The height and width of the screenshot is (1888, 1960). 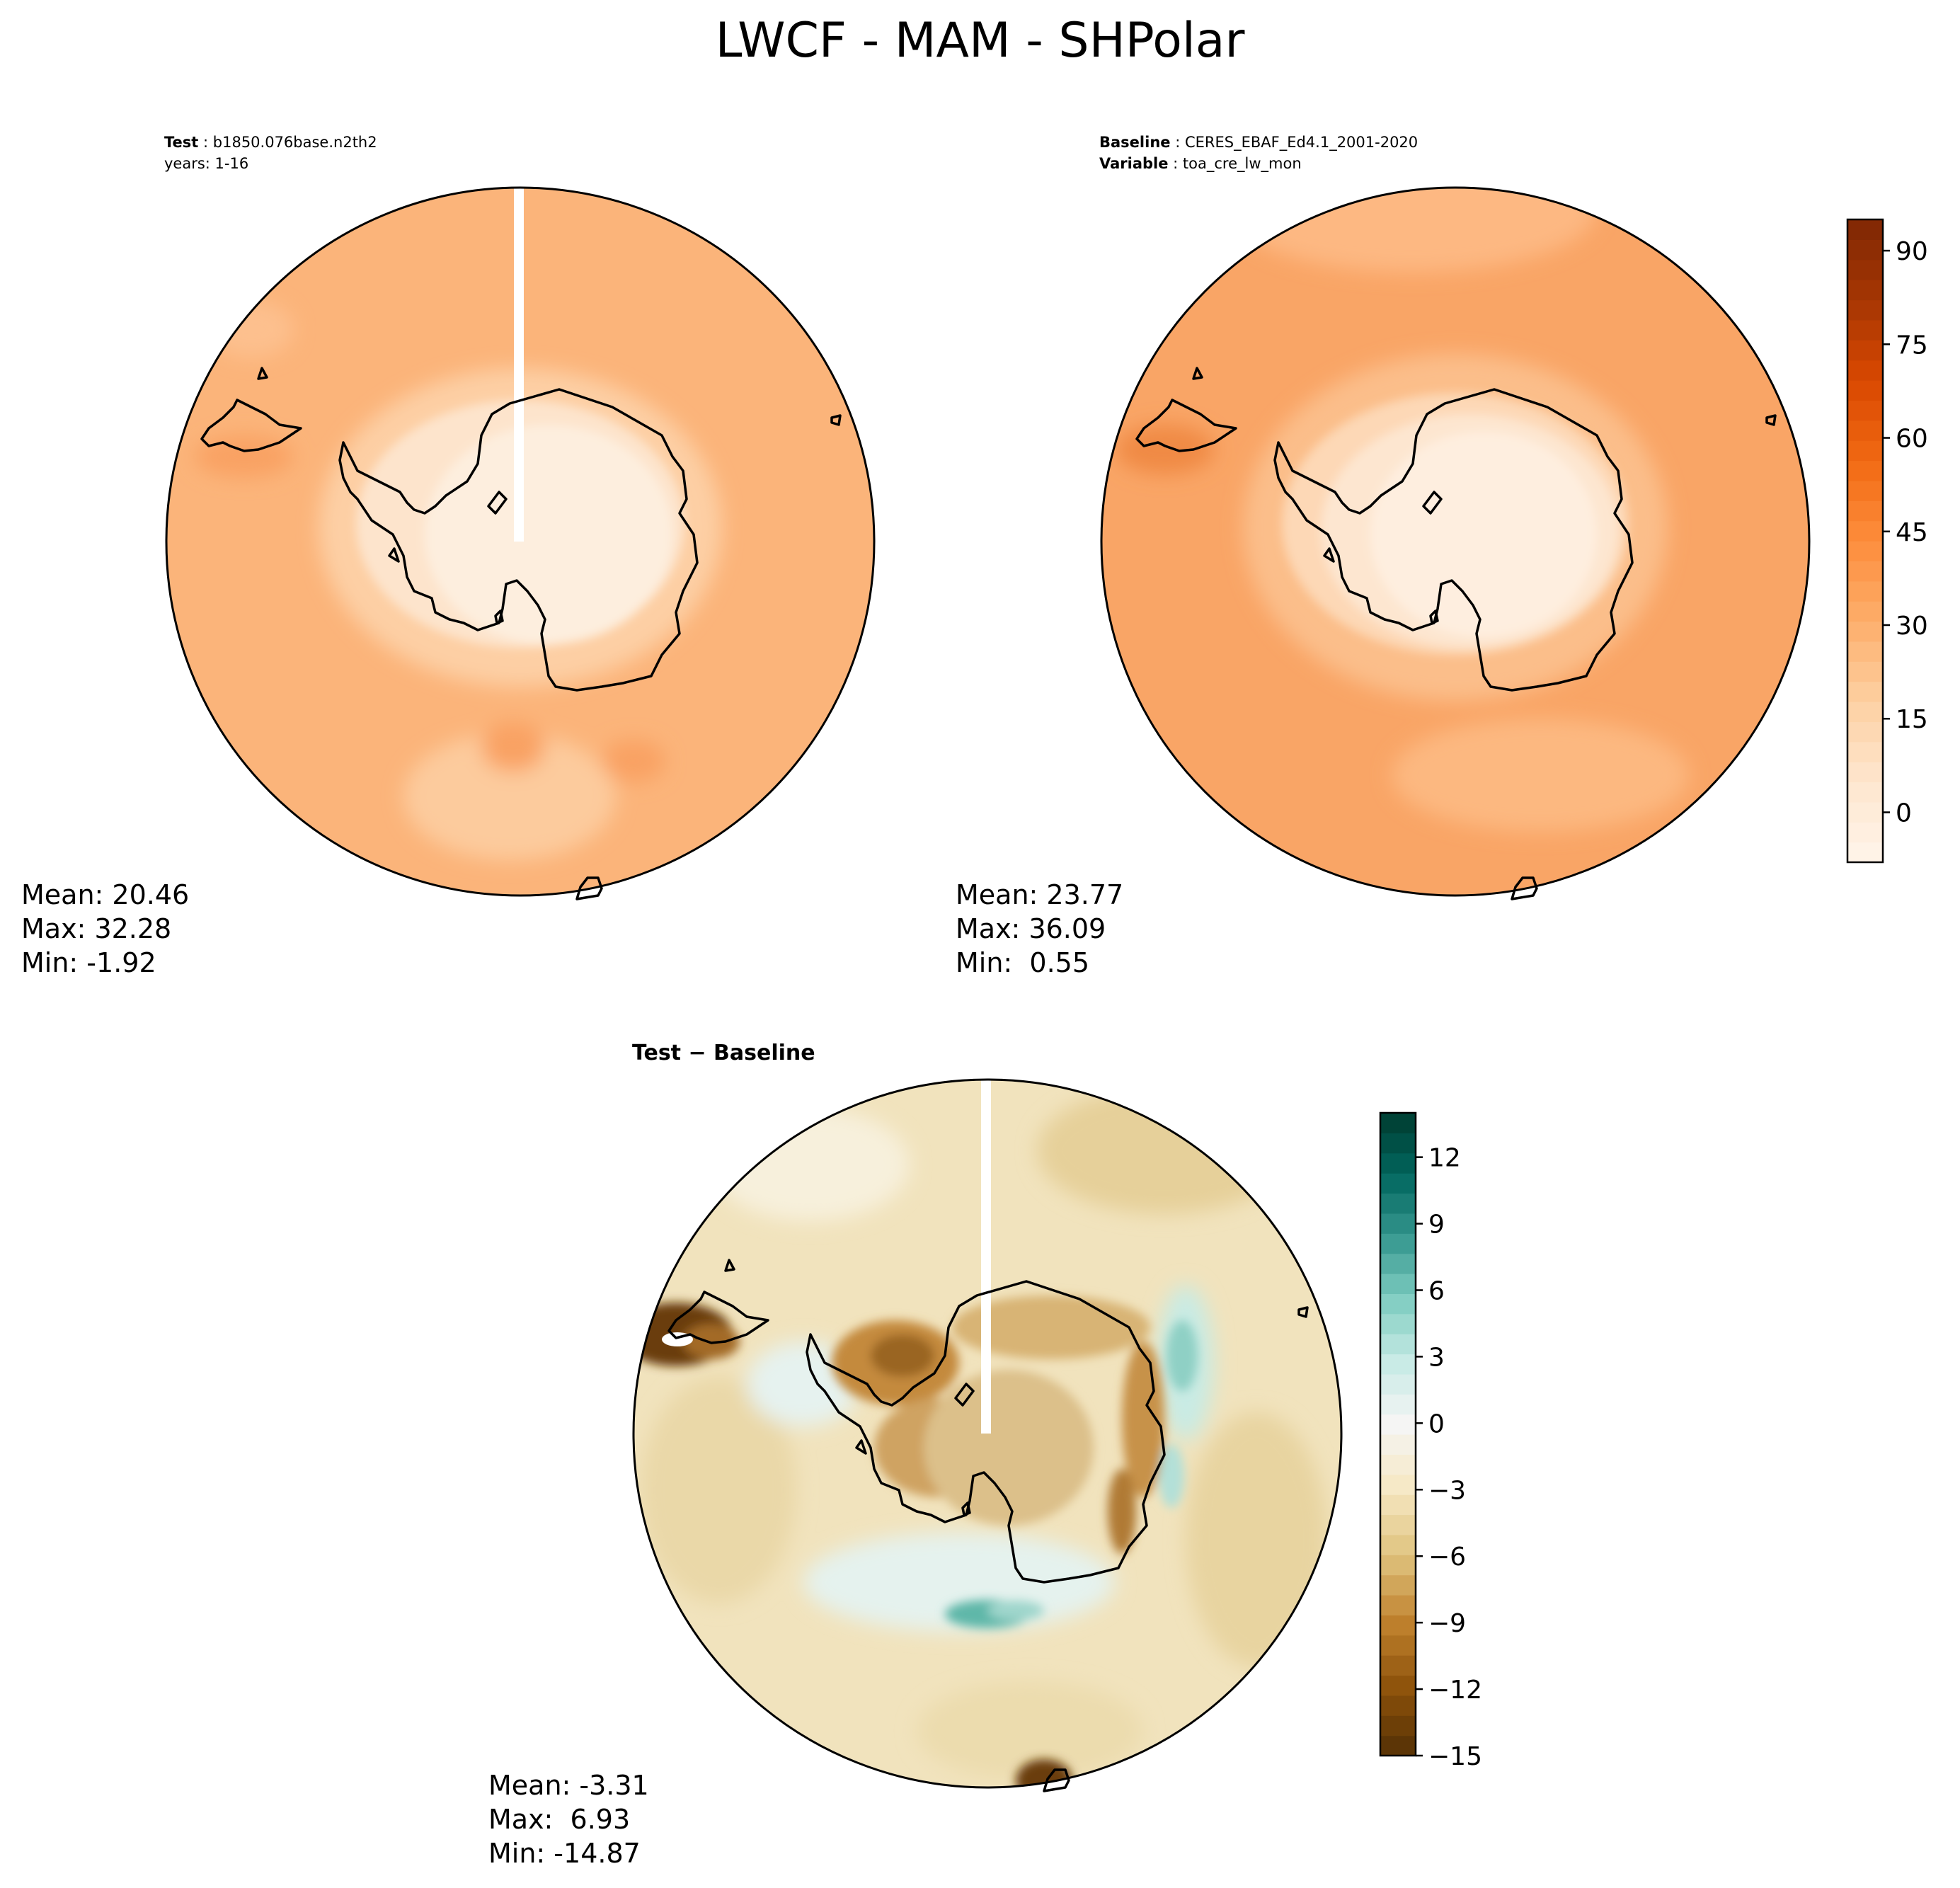 What do you see at coordinates (206, 164) in the screenshot?
I see `test-years: years: 1-16` at bounding box center [206, 164].